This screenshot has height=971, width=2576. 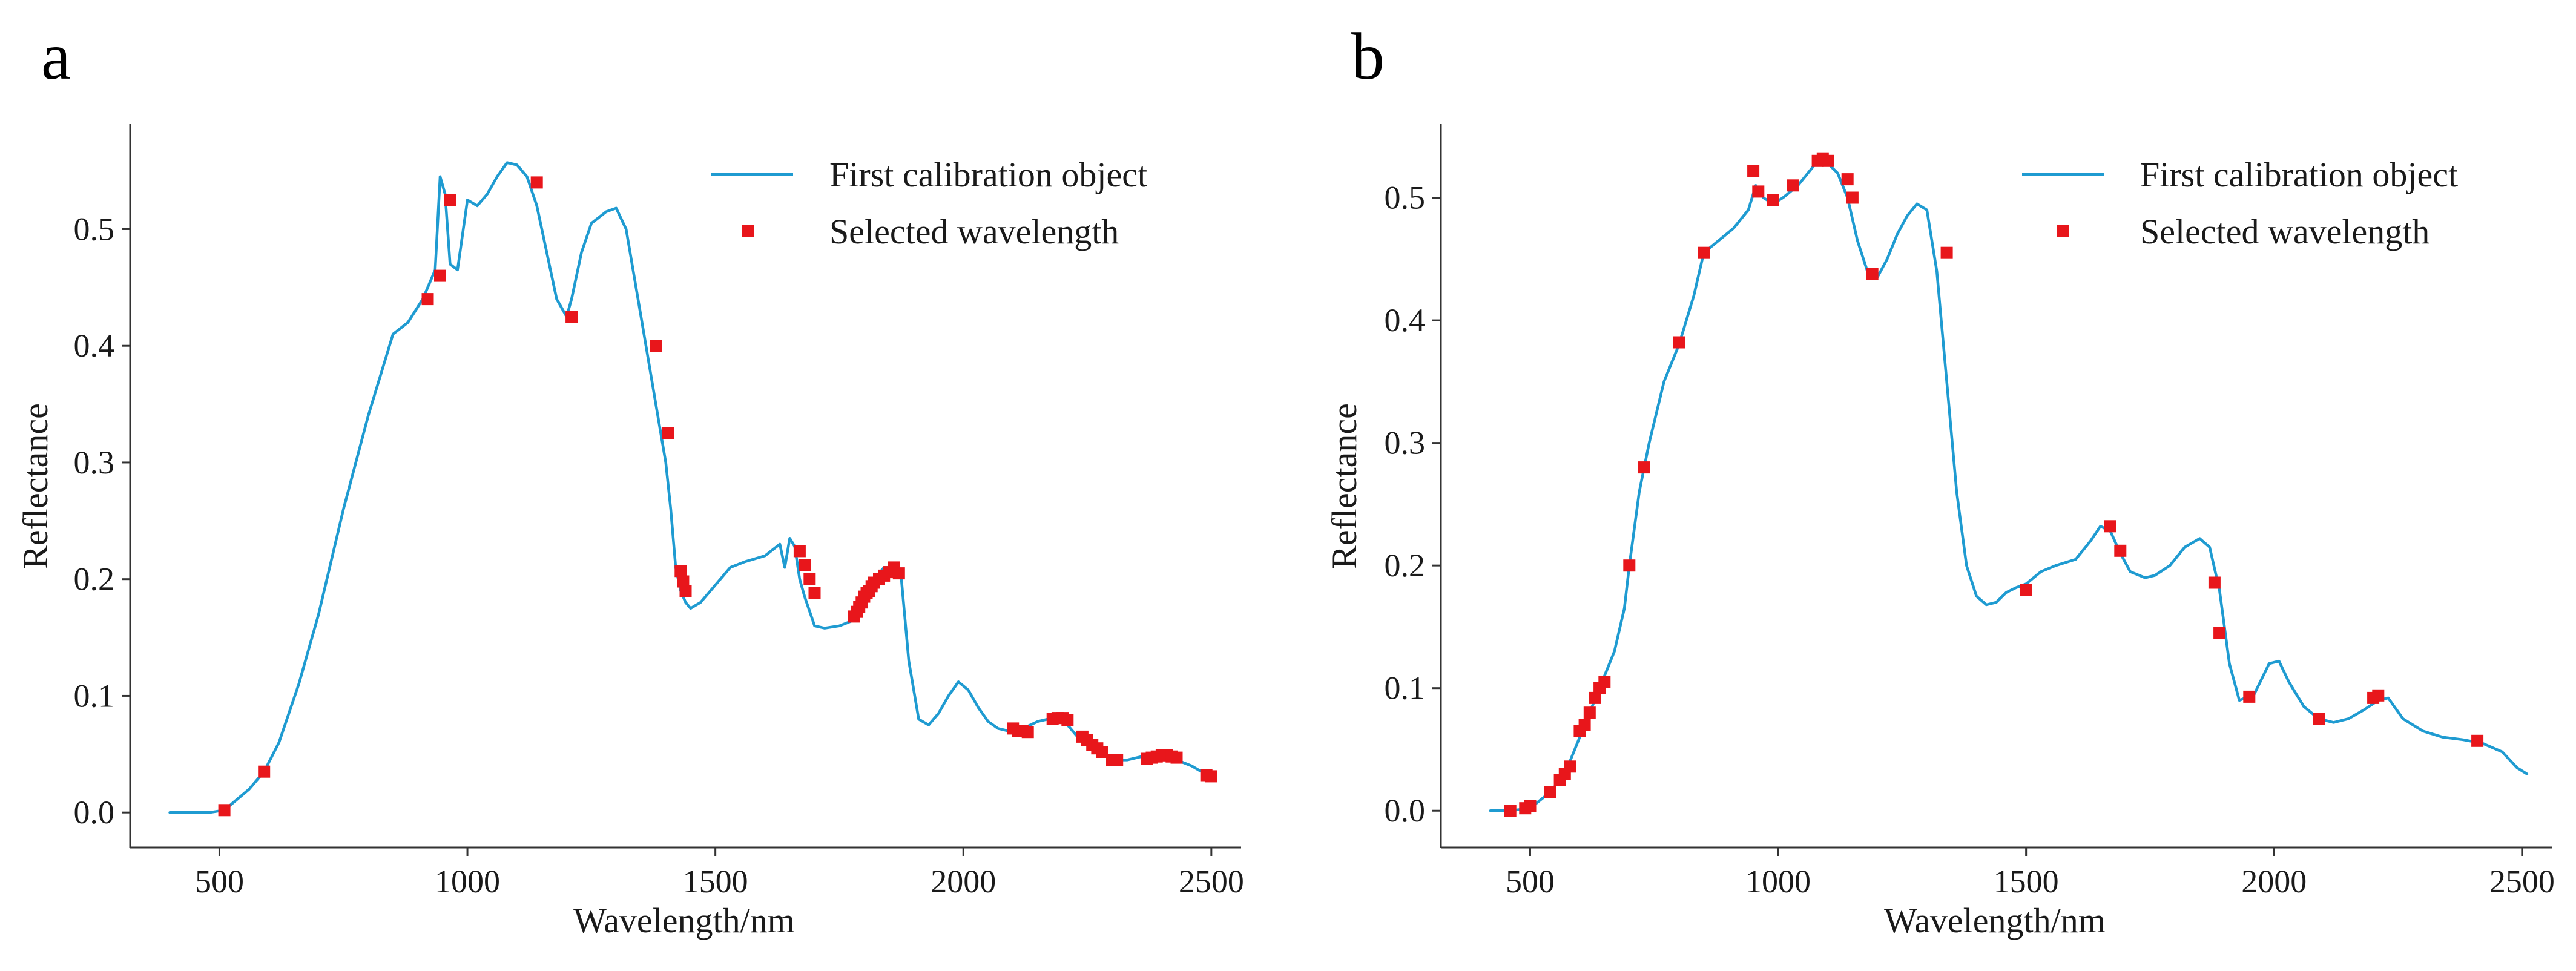 I want to click on panel-b-ylabel: Reflectance, so click(x=1344, y=486).